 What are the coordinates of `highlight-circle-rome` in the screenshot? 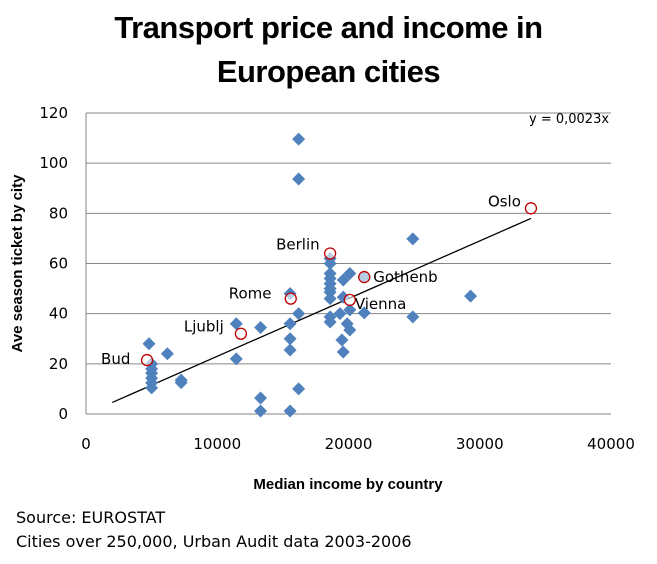 It's located at (290, 298).